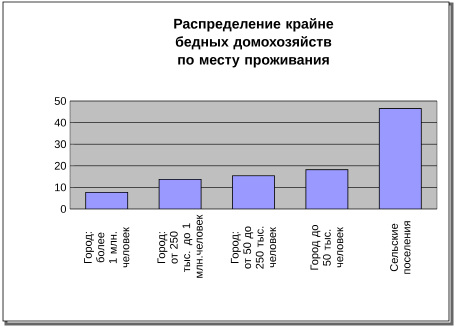  I want to click on x-tick-label: Город: от 250 тыс. до 1 млн.человек, so click(180, 246).